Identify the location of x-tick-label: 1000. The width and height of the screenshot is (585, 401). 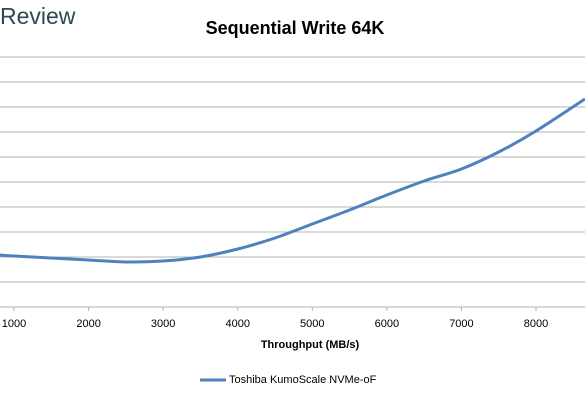
(14, 324).